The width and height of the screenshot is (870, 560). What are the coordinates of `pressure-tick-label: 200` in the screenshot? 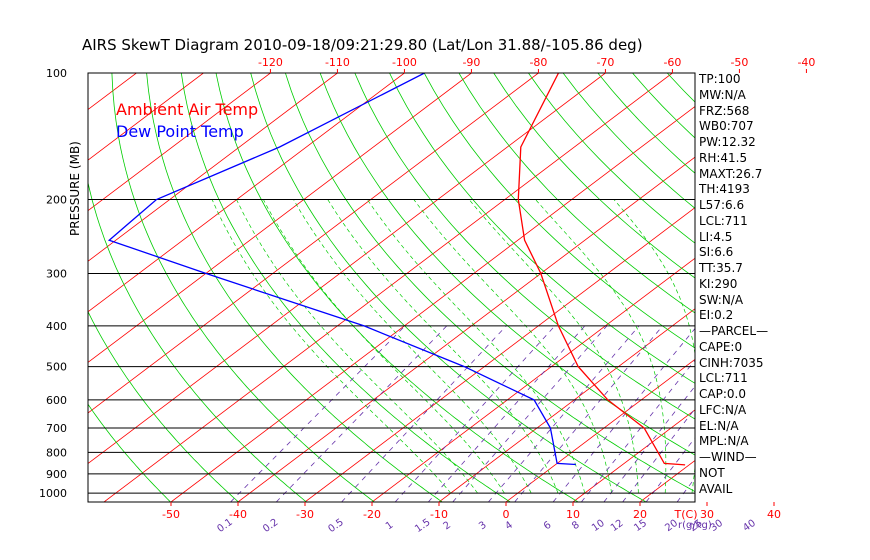 It's located at (56, 199).